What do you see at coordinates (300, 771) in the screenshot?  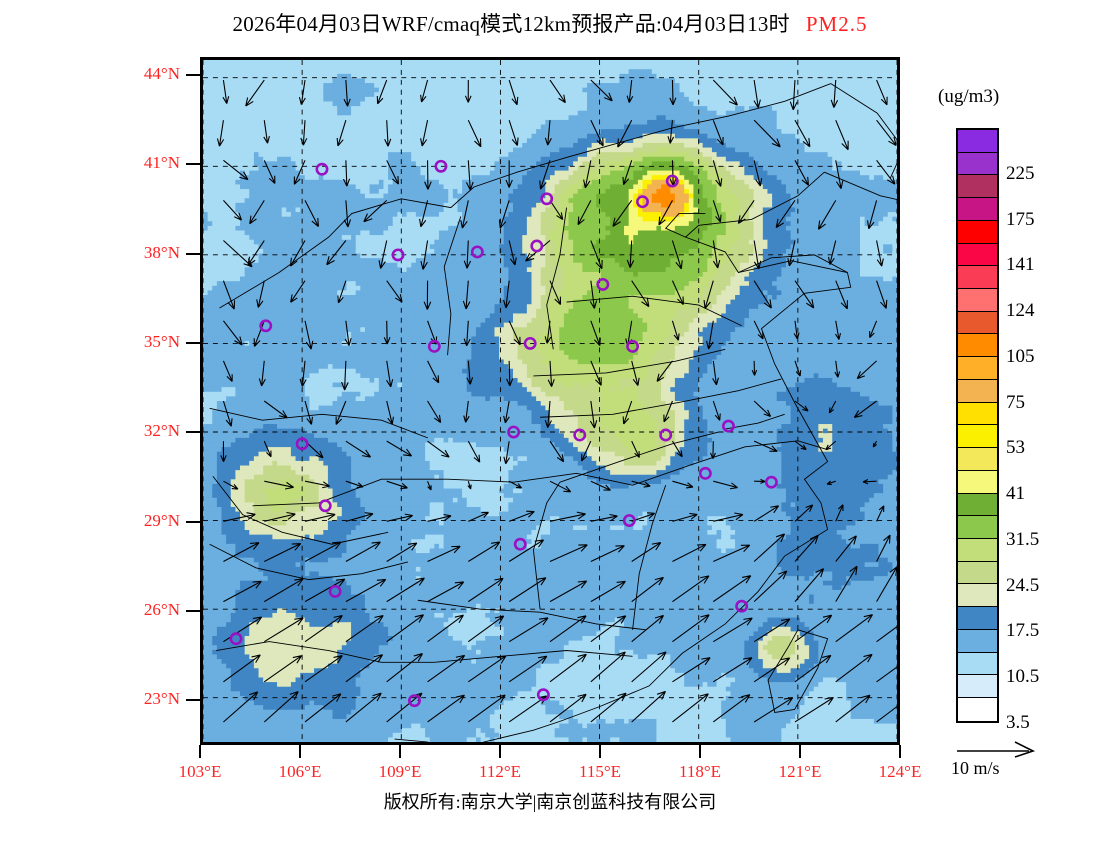 I see `lon-label-106°E: 106°E` at bounding box center [300, 771].